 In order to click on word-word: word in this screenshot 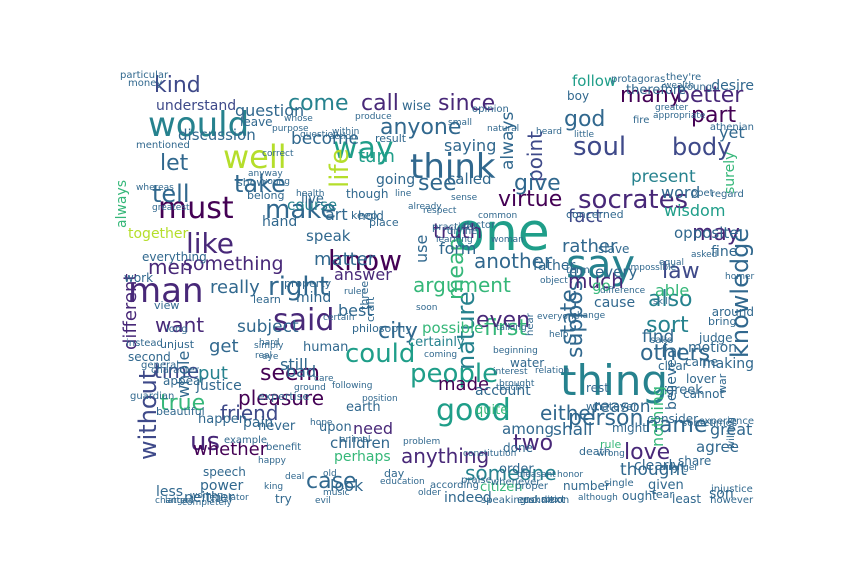, I will do `click(680, 192)`.